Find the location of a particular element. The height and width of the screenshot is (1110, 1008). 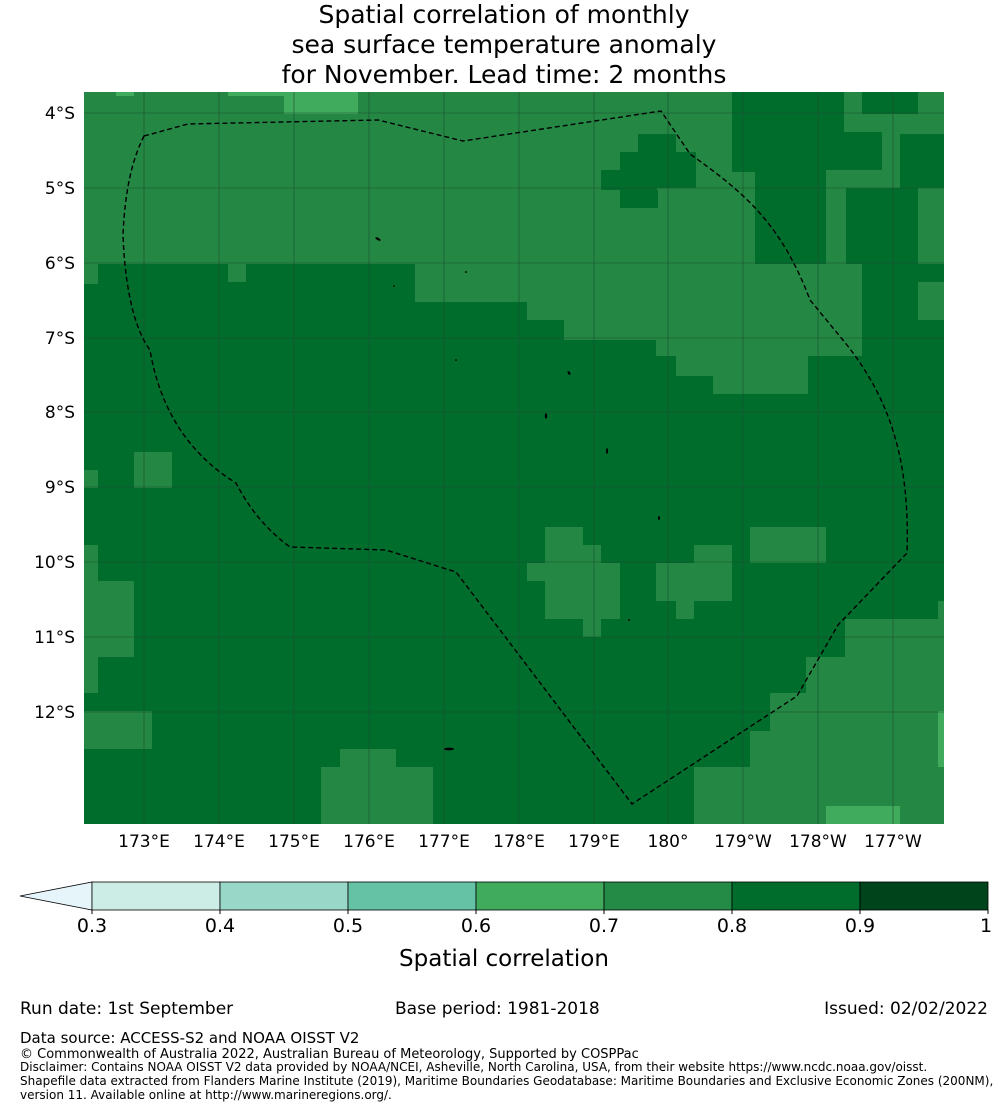

latitude-label: 11°S is located at coordinates (54, 638).